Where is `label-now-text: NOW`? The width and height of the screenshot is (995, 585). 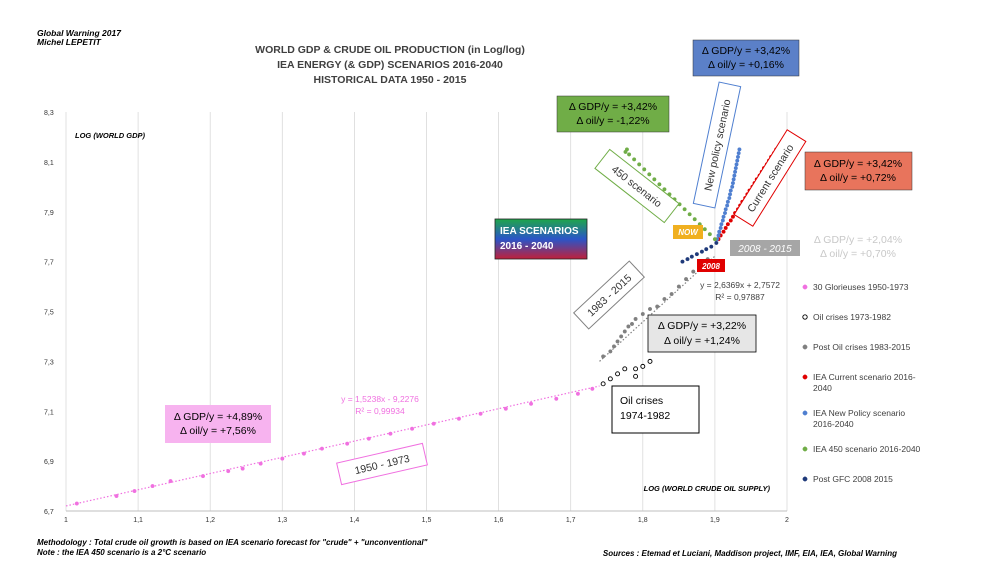
label-now-text: NOW is located at coordinates (688, 232).